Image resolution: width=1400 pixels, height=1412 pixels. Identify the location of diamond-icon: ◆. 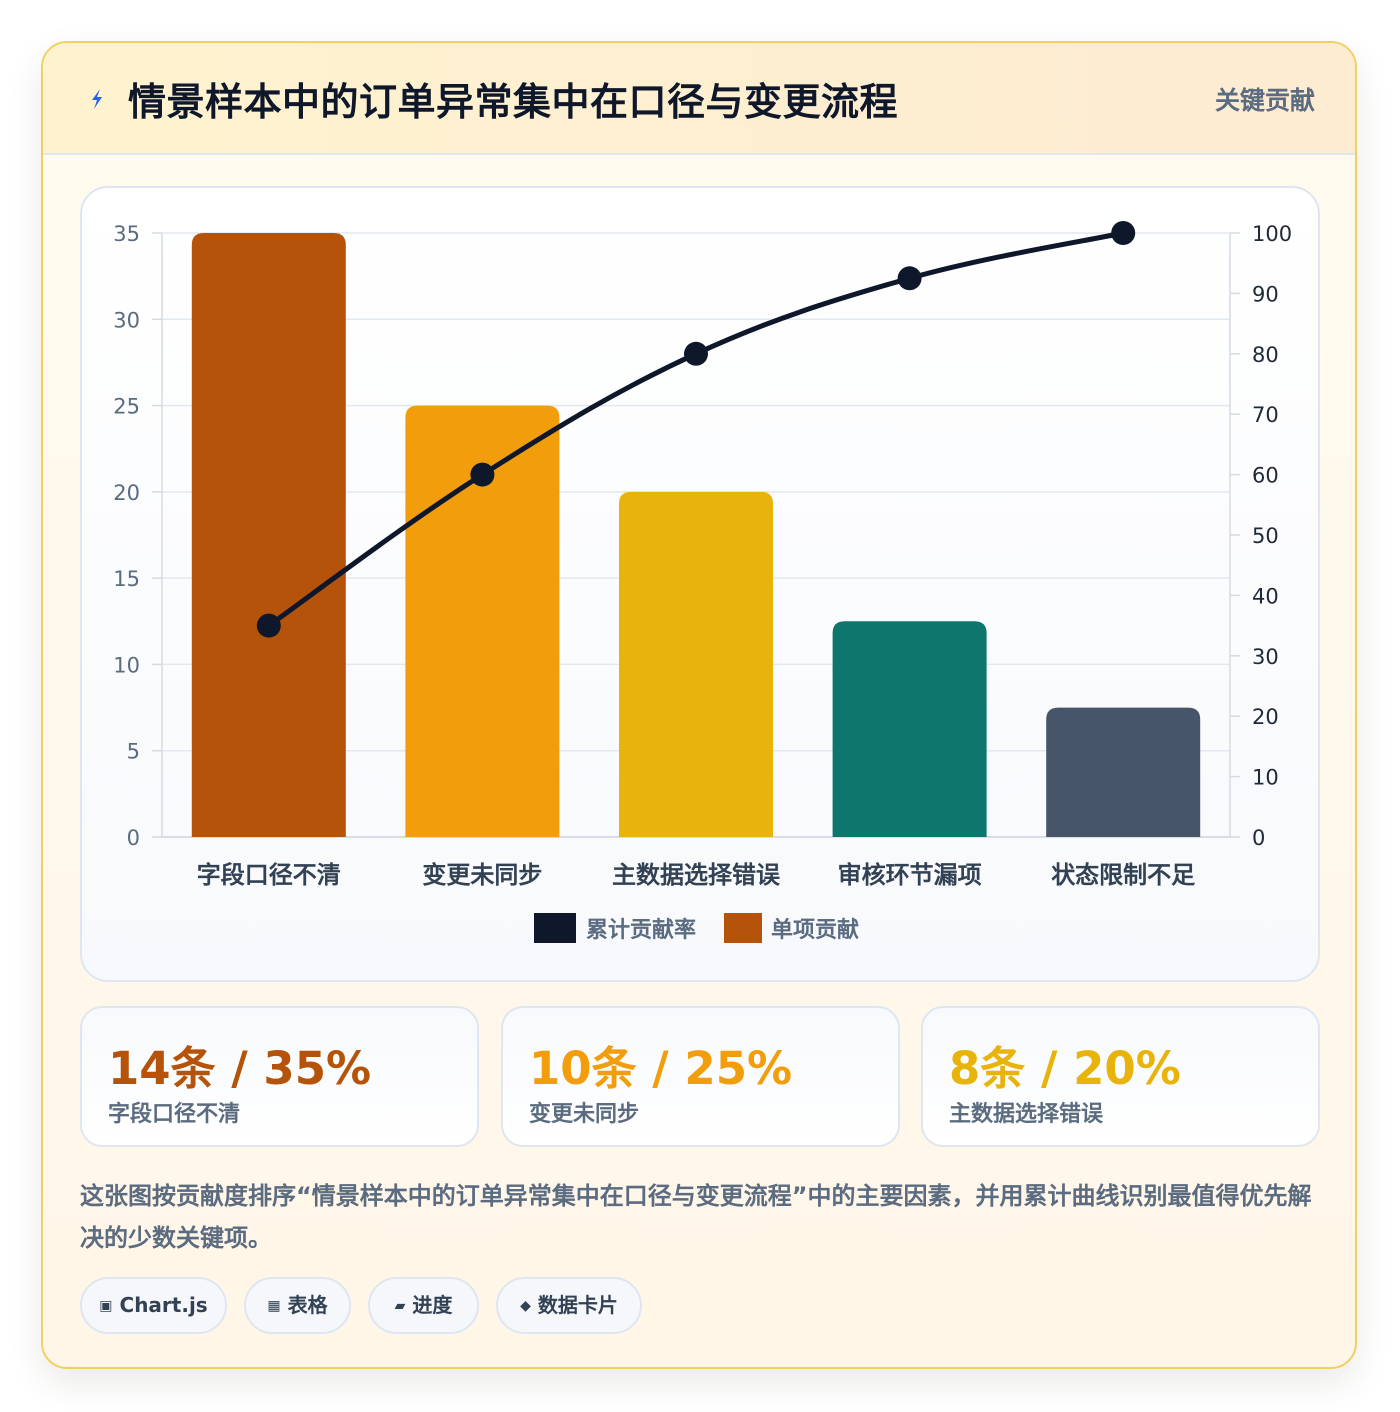
(525, 1306).